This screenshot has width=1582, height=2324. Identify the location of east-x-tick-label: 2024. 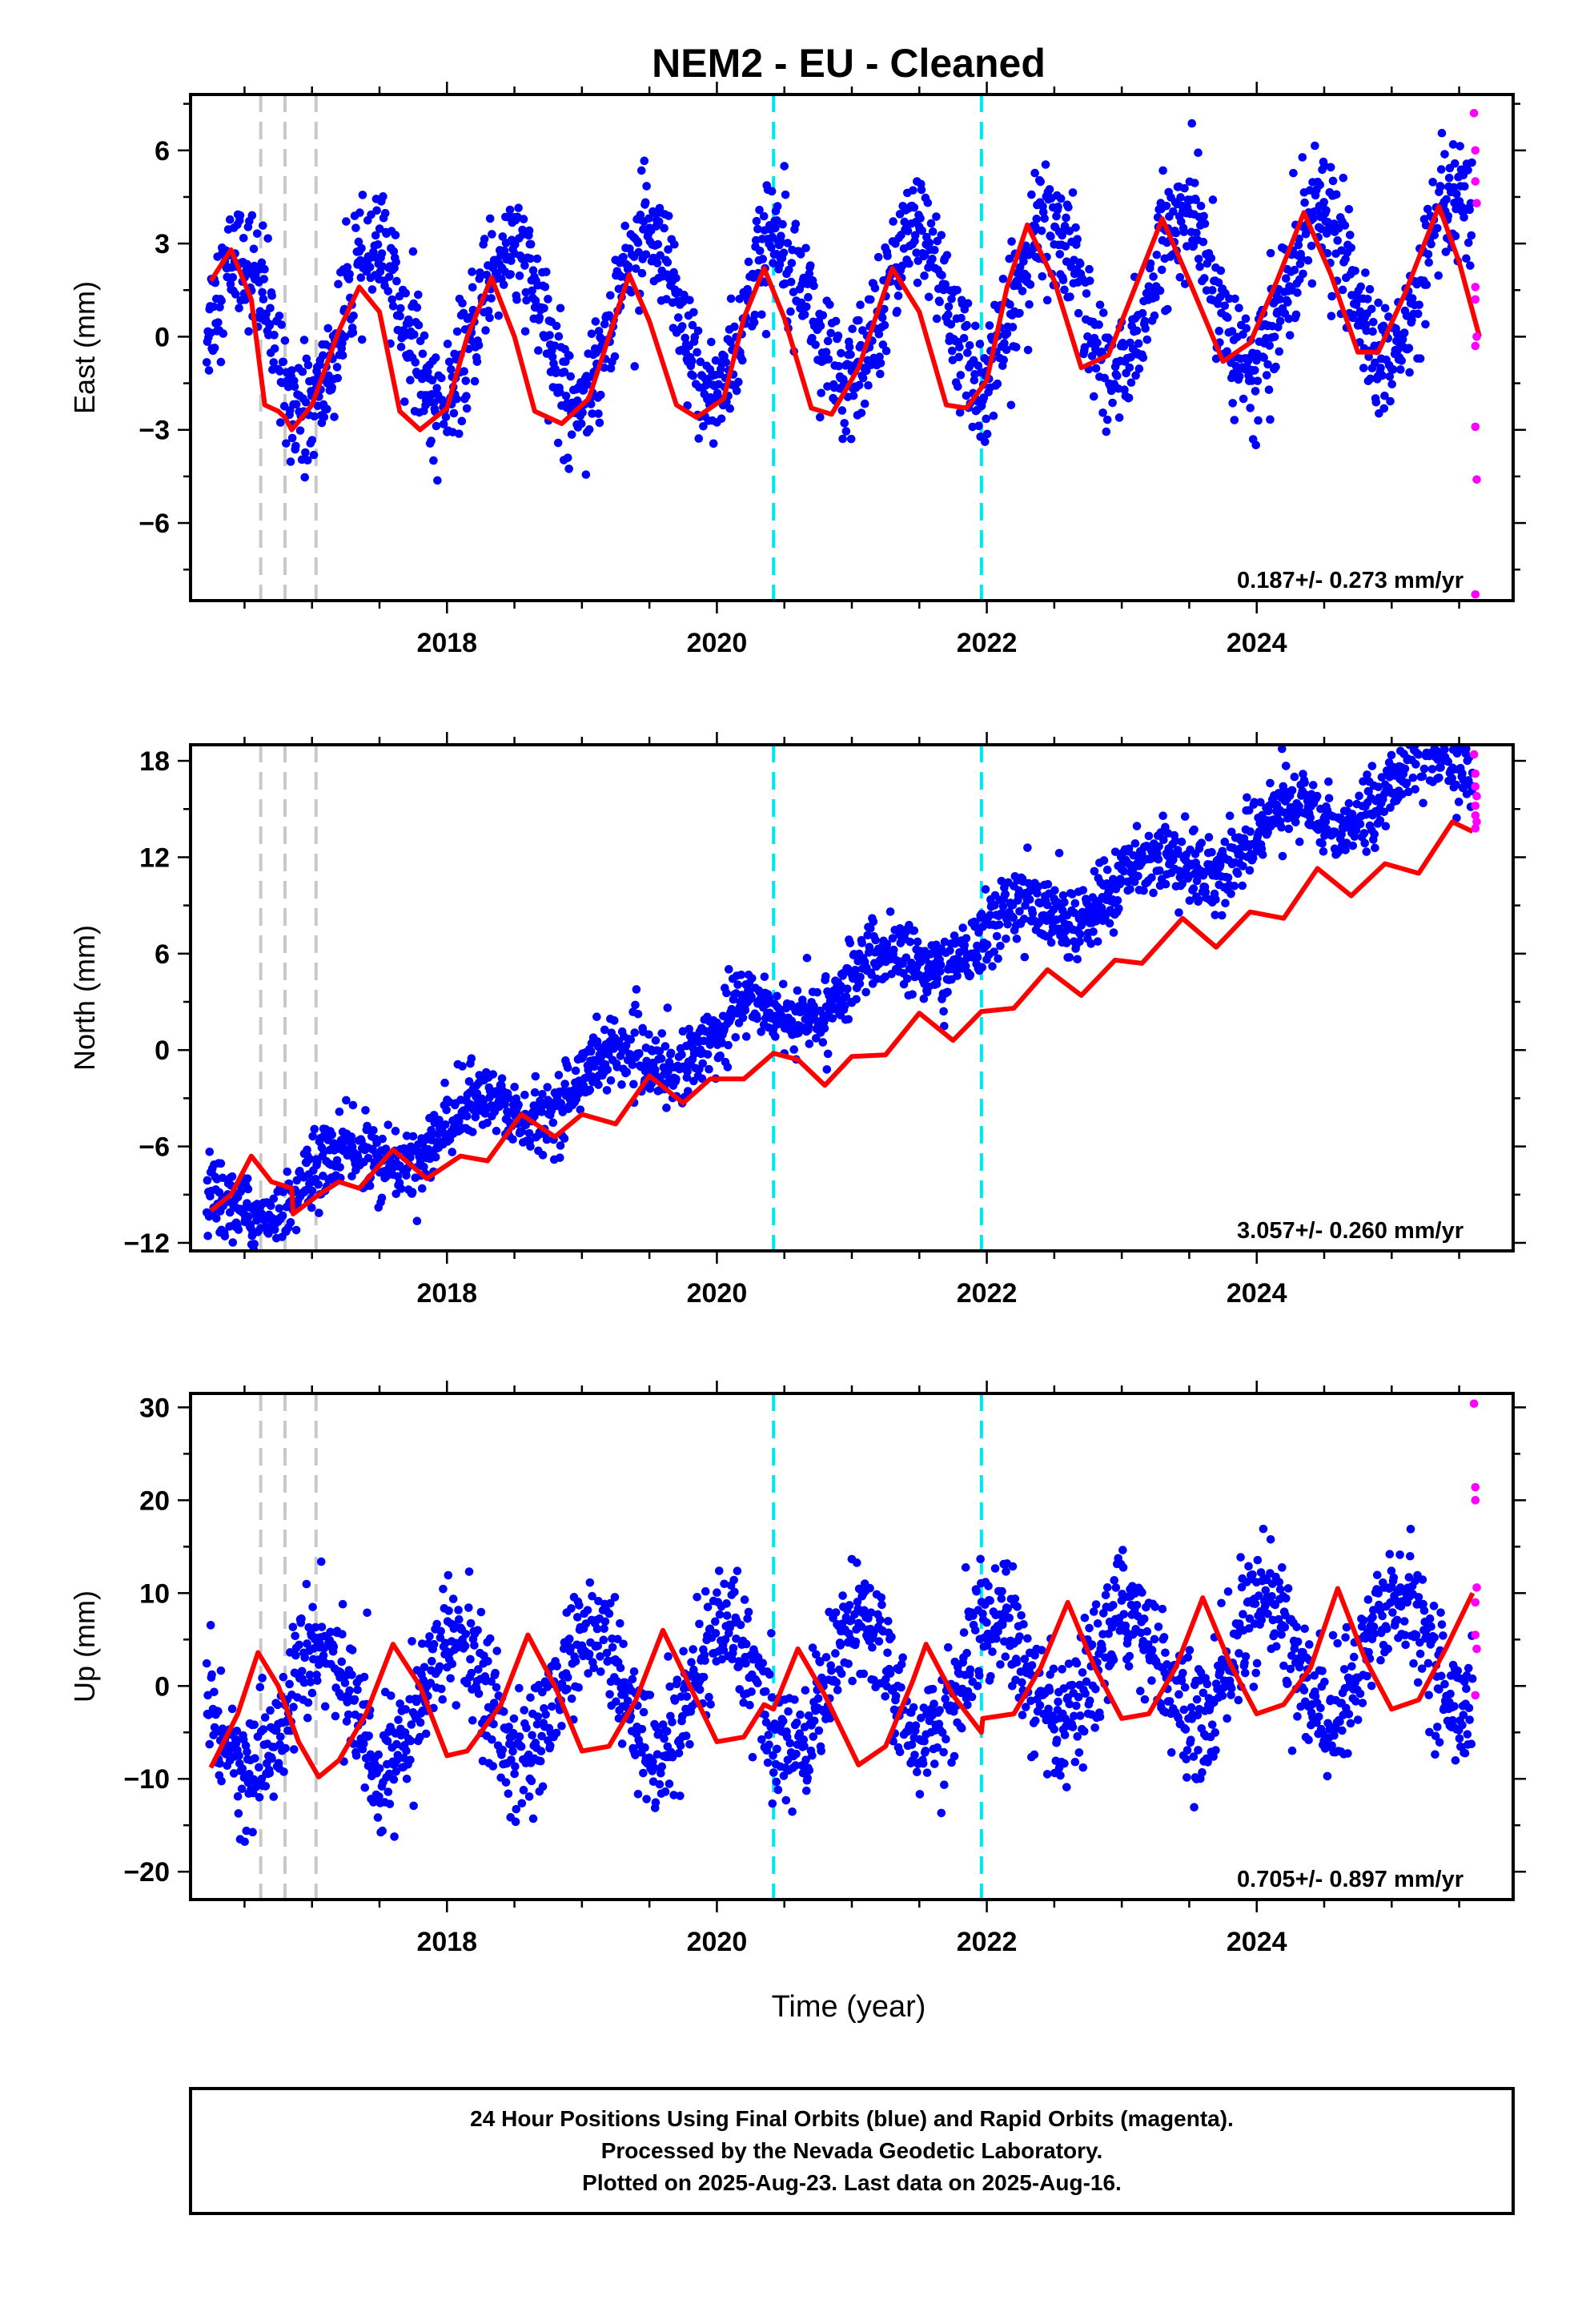
(1257, 643).